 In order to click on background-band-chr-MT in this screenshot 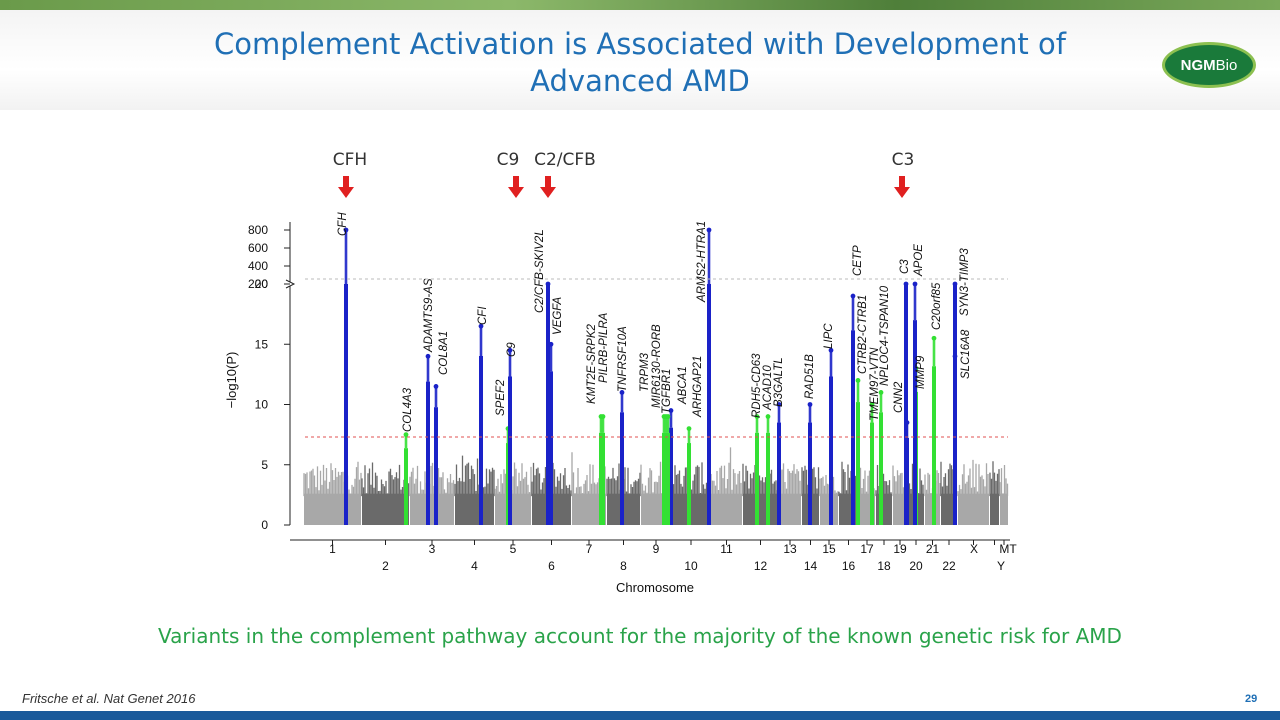, I will do `click(1004, 509)`.